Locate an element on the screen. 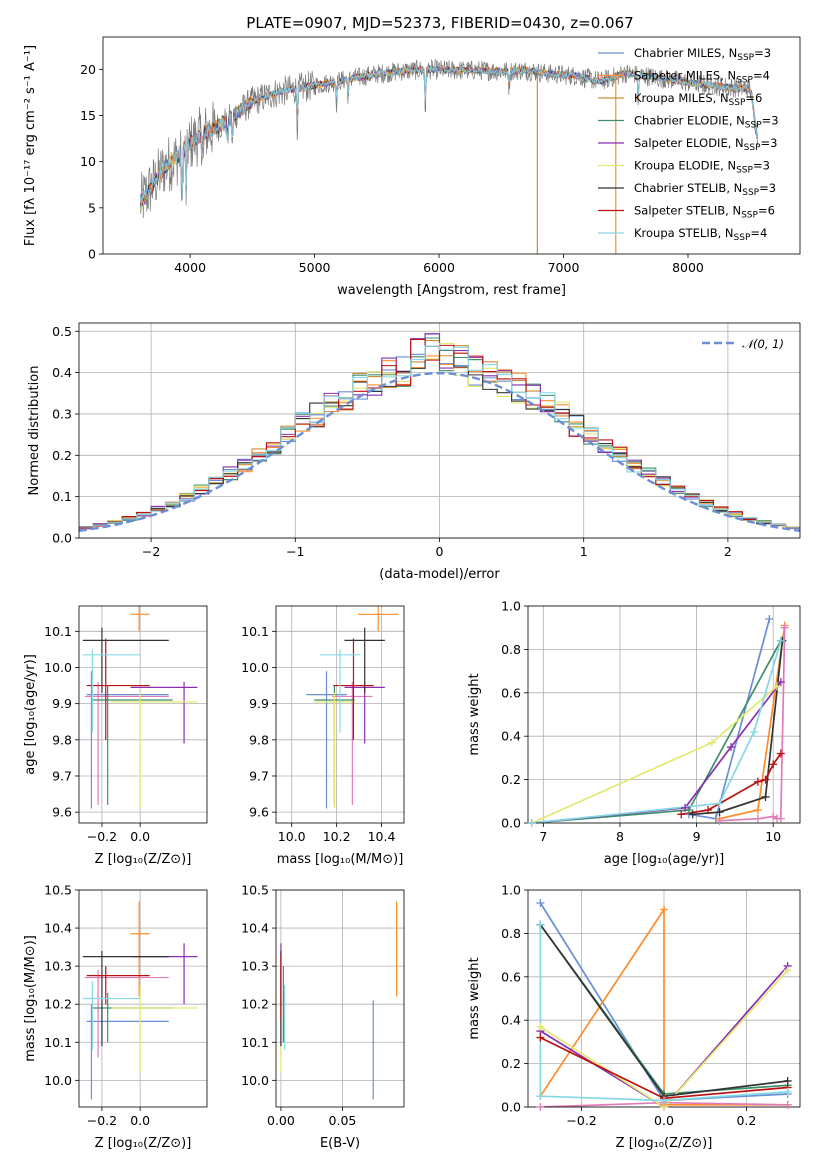 The image size is (819, 1170). legend-entry: Chabrier ELODIE, NSSP=3 is located at coordinates (706, 122).